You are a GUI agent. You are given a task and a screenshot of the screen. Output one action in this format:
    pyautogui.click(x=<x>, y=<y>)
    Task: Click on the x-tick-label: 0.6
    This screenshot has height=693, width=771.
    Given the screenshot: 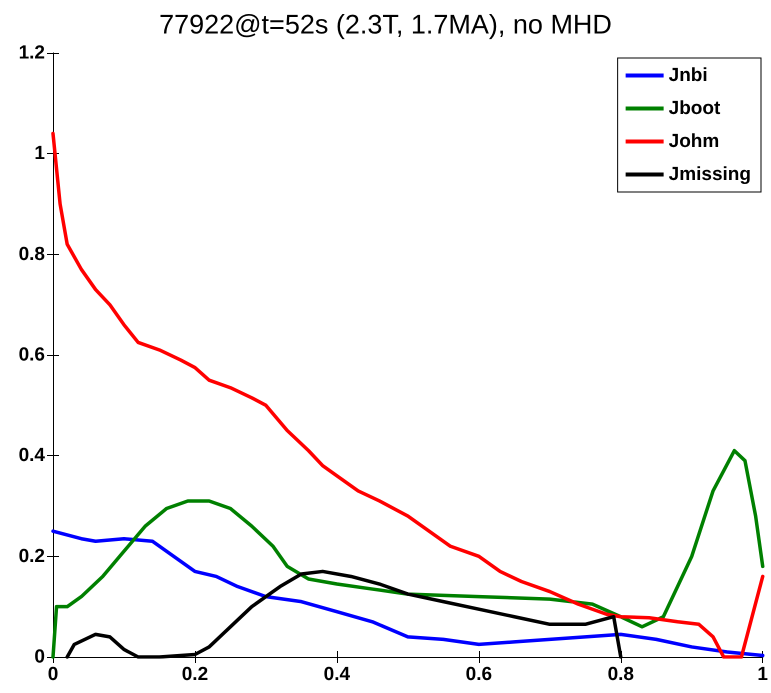 What is the action you would take?
    pyautogui.click(x=479, y=674)
    